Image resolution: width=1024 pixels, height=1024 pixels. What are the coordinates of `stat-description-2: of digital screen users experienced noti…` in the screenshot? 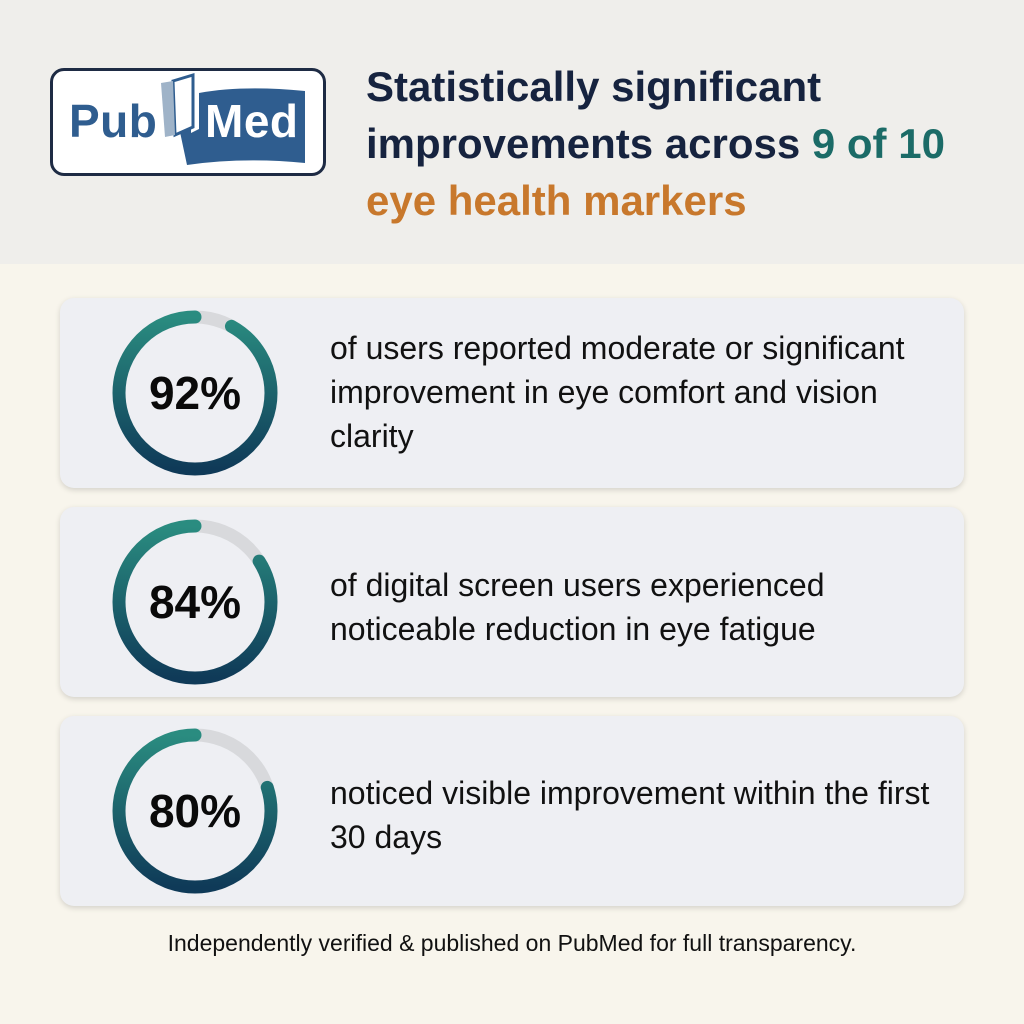 It's located at (577, 607).